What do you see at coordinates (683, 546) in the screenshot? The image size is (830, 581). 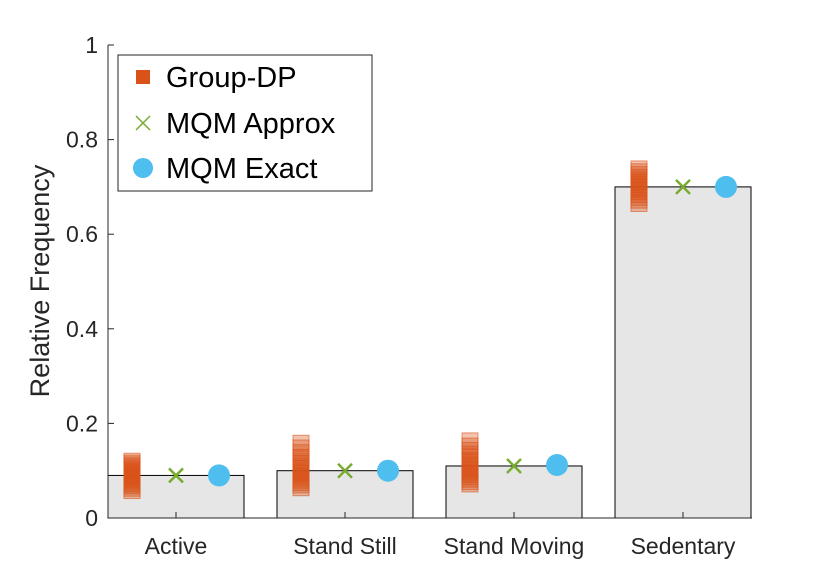 I see `x-tick-label: Sedentary` at bounding box center [683, 546].